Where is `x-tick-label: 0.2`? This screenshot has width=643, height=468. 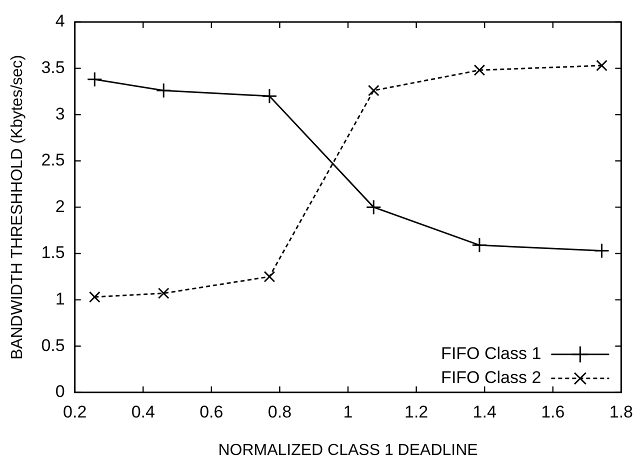 x-tick-label: 0.2 is located at coordinates (75, 412).